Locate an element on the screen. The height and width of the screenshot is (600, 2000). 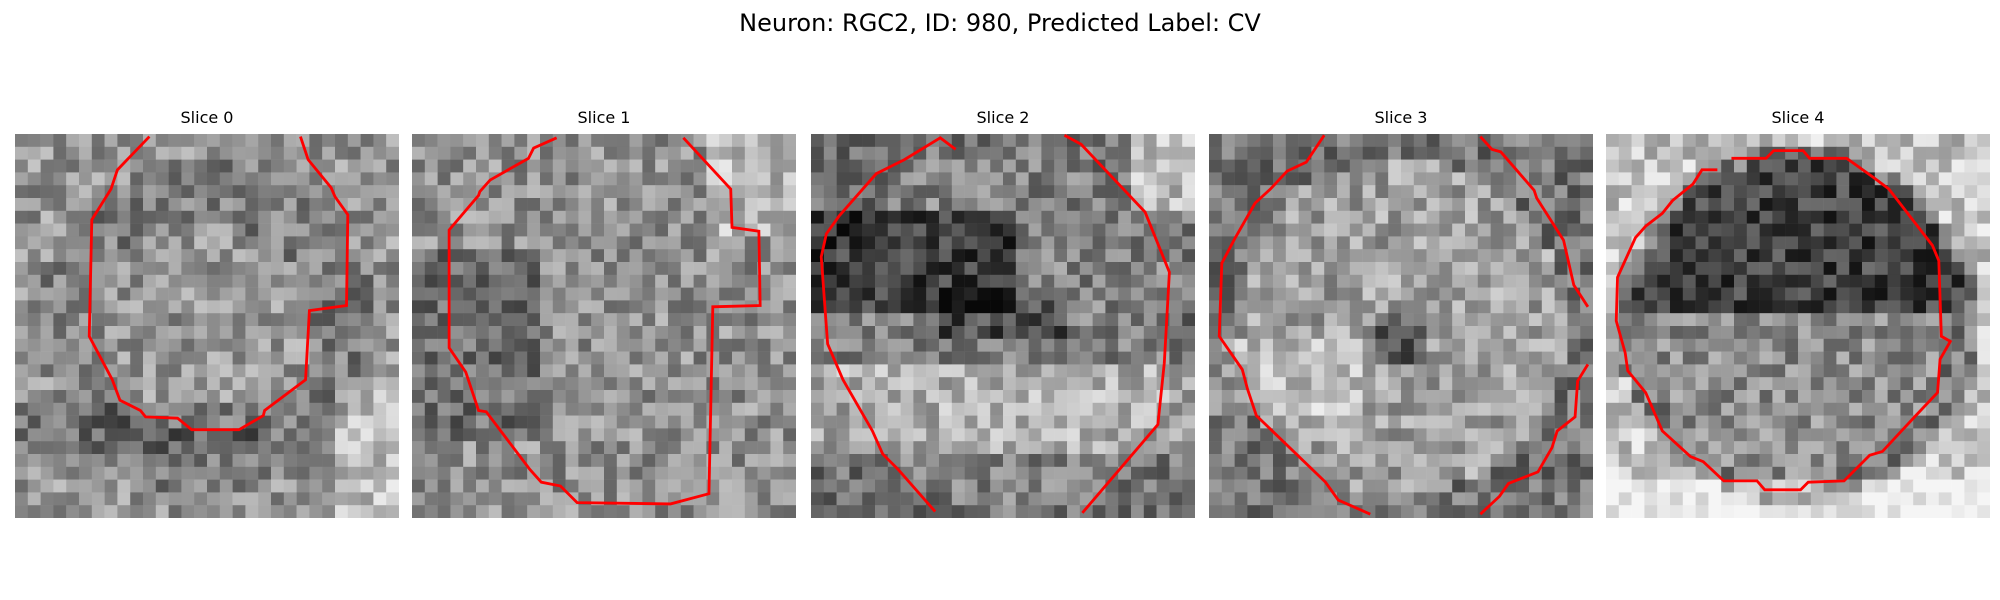
slice-title-1: Slice 1 is located at coordinates (604, 117).